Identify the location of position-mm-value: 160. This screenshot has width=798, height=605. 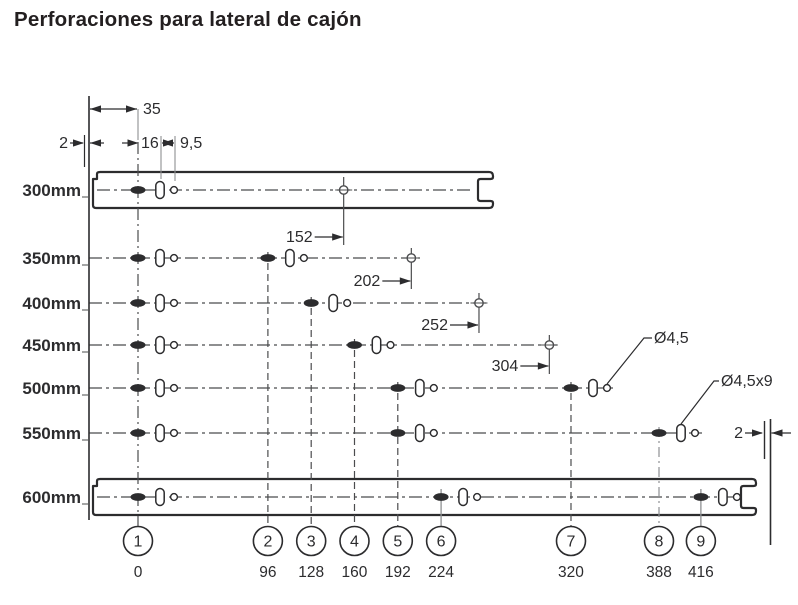
(355, 572).